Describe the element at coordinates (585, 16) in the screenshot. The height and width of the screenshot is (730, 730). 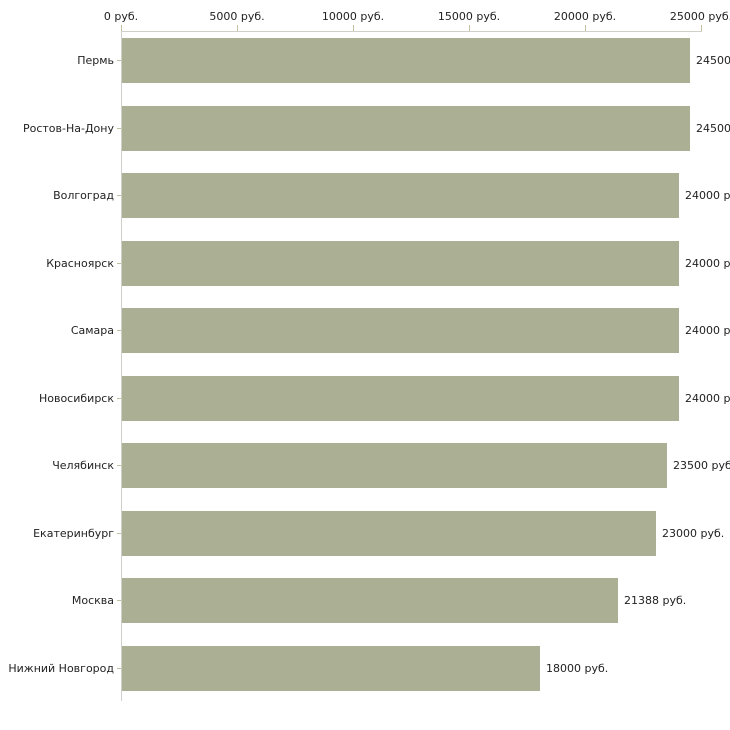
I see `x-tick-label: 20000 руб.` at that location.